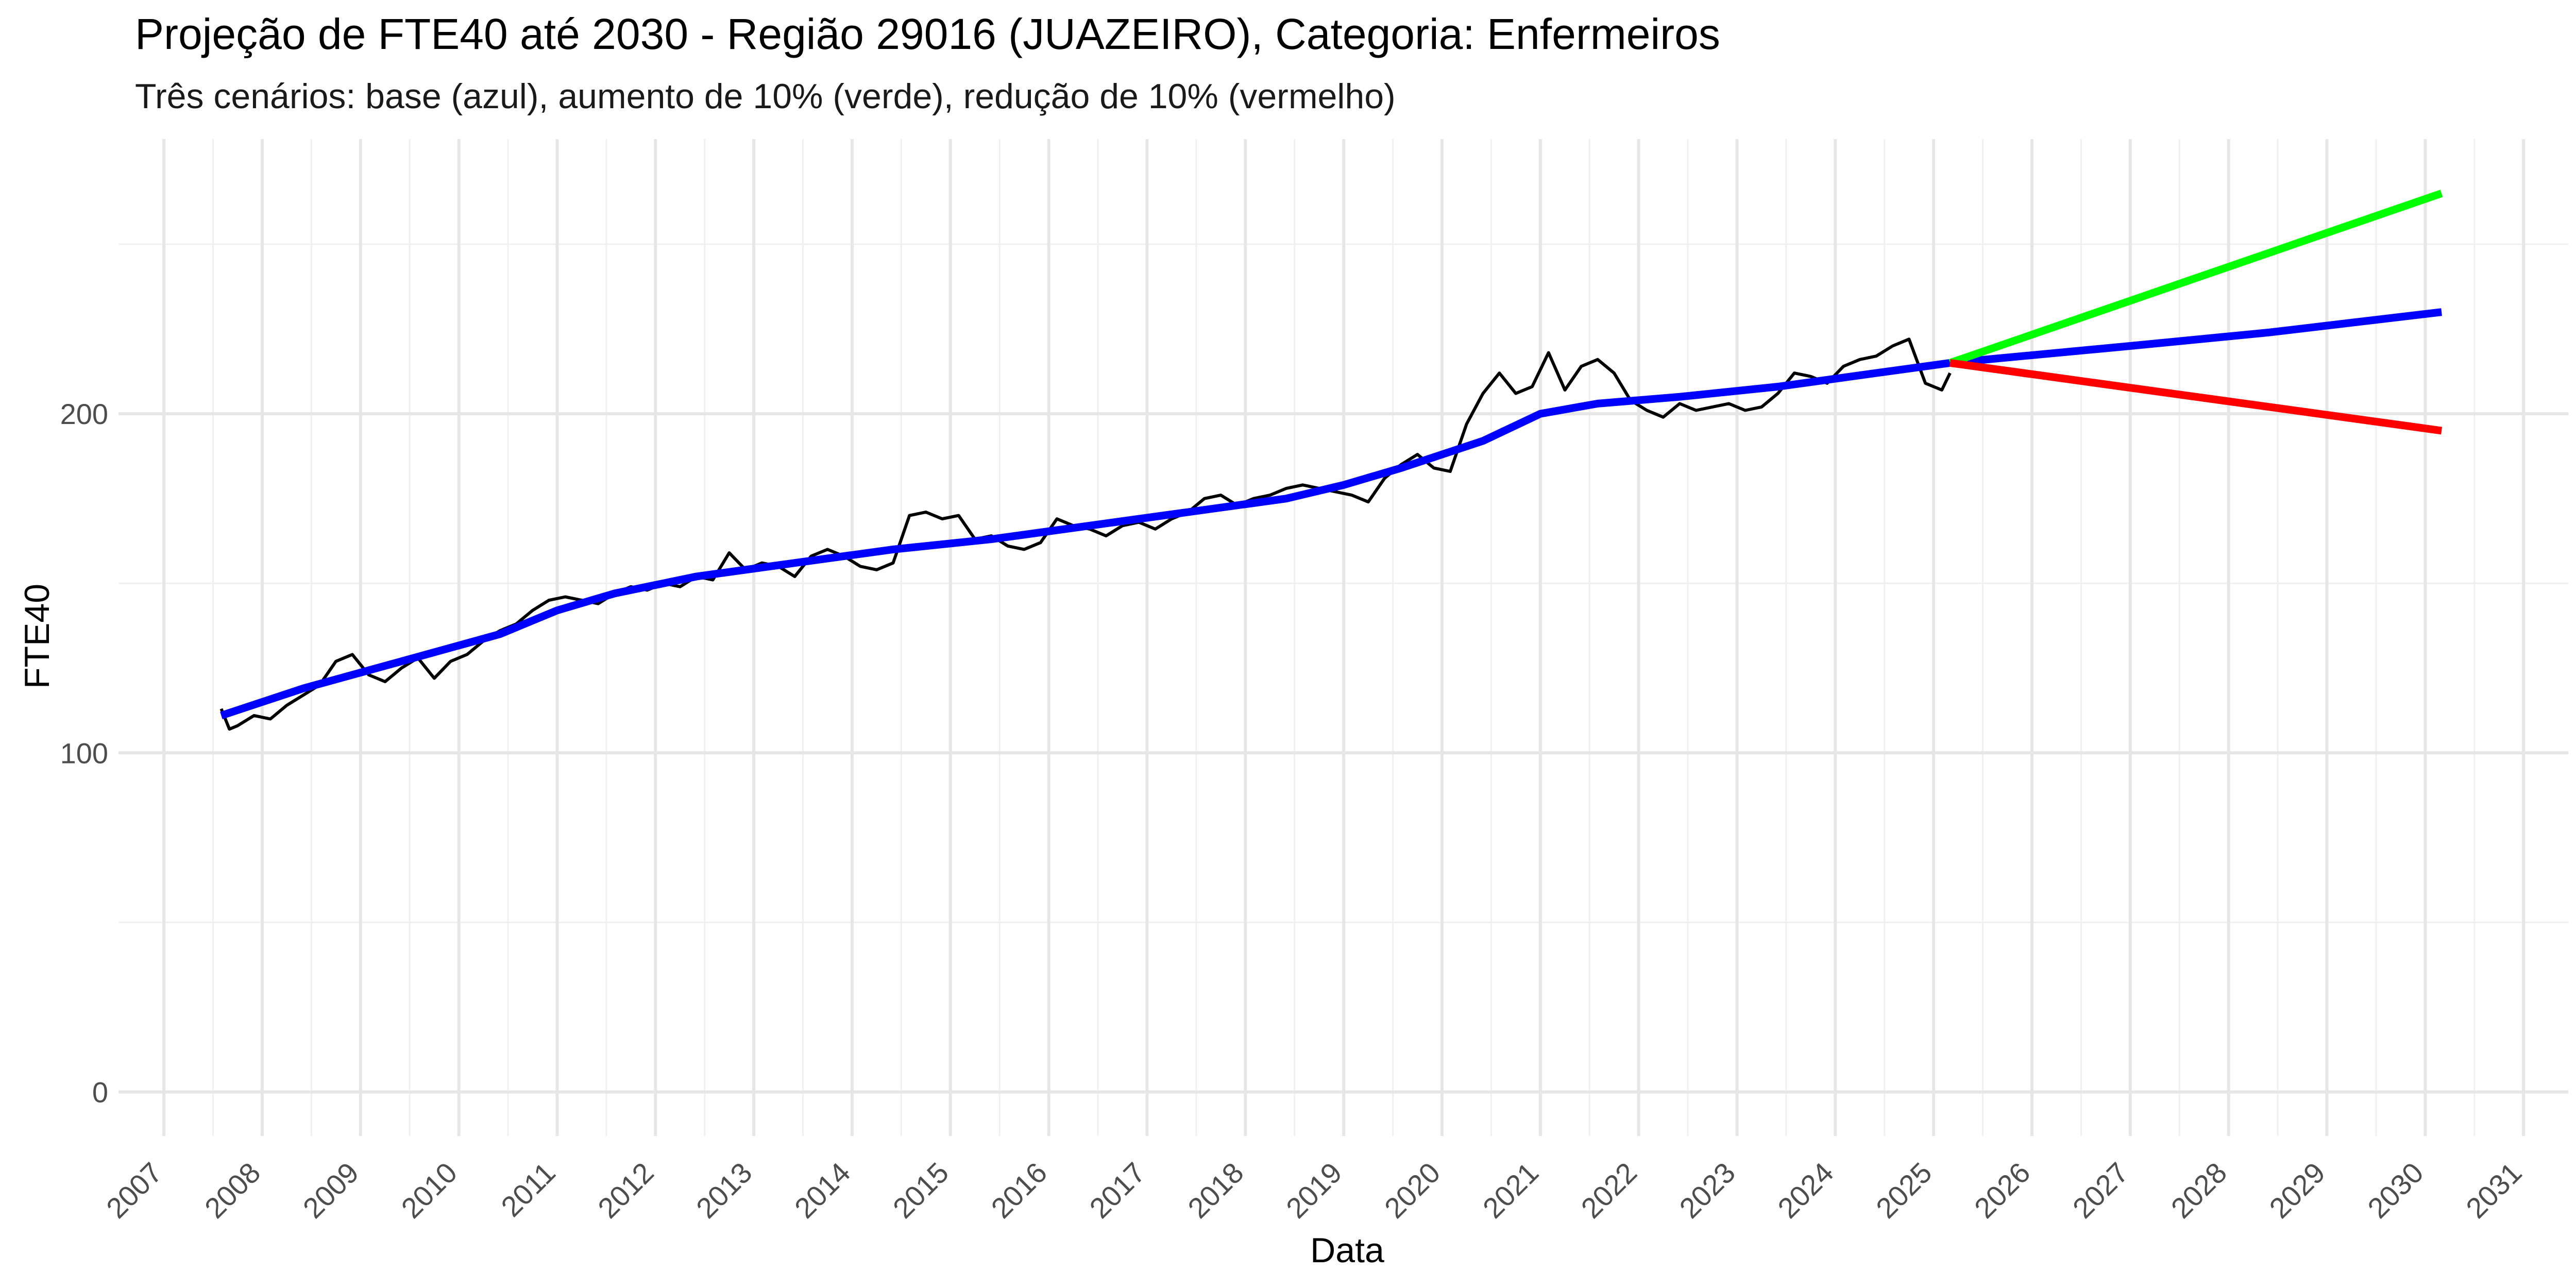 The height and width of the screenshot is (1288, 2576). What do you see at coordinates (529, 1189) in the screenshot?
I see `x-tick-label: 2011` at bounding box center [529, 1189].